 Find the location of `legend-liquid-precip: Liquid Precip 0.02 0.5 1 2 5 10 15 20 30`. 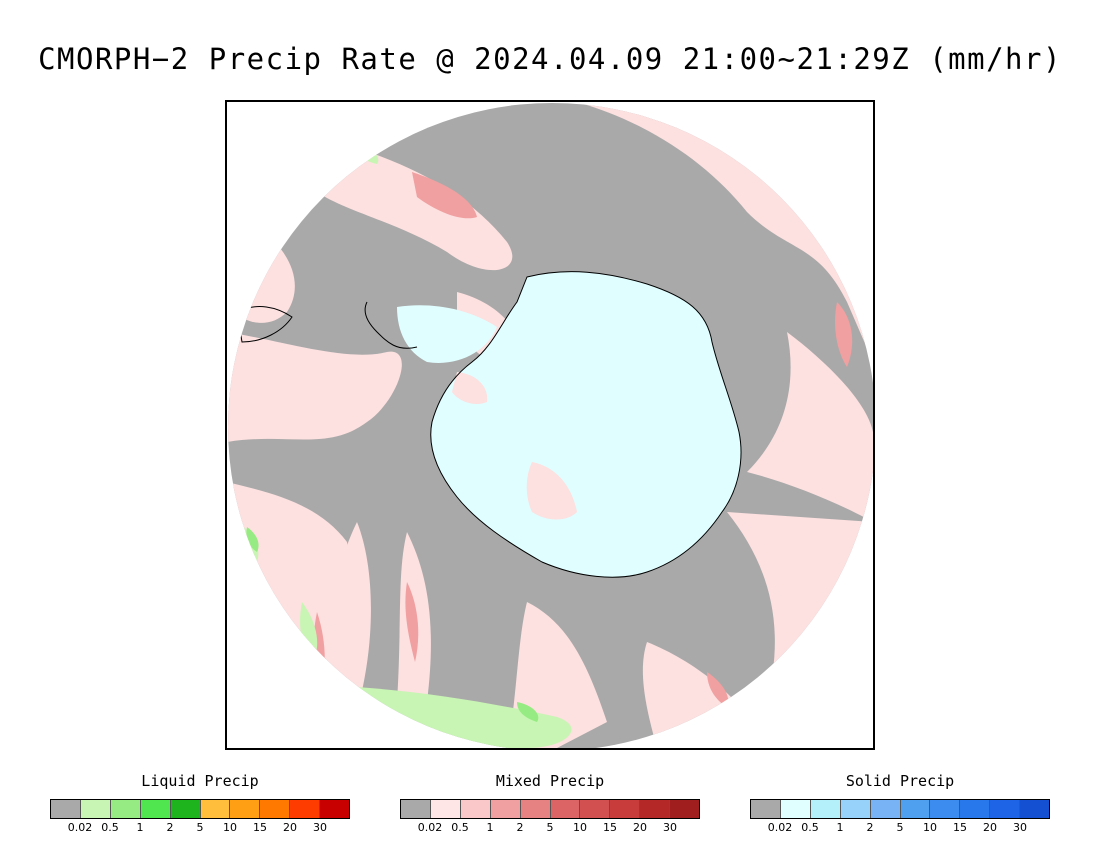

legend-liquid-precip: Liquid Precip 0.02 0.5 1 2 5 10 15 20 30 is located at coordinates (200, 803).